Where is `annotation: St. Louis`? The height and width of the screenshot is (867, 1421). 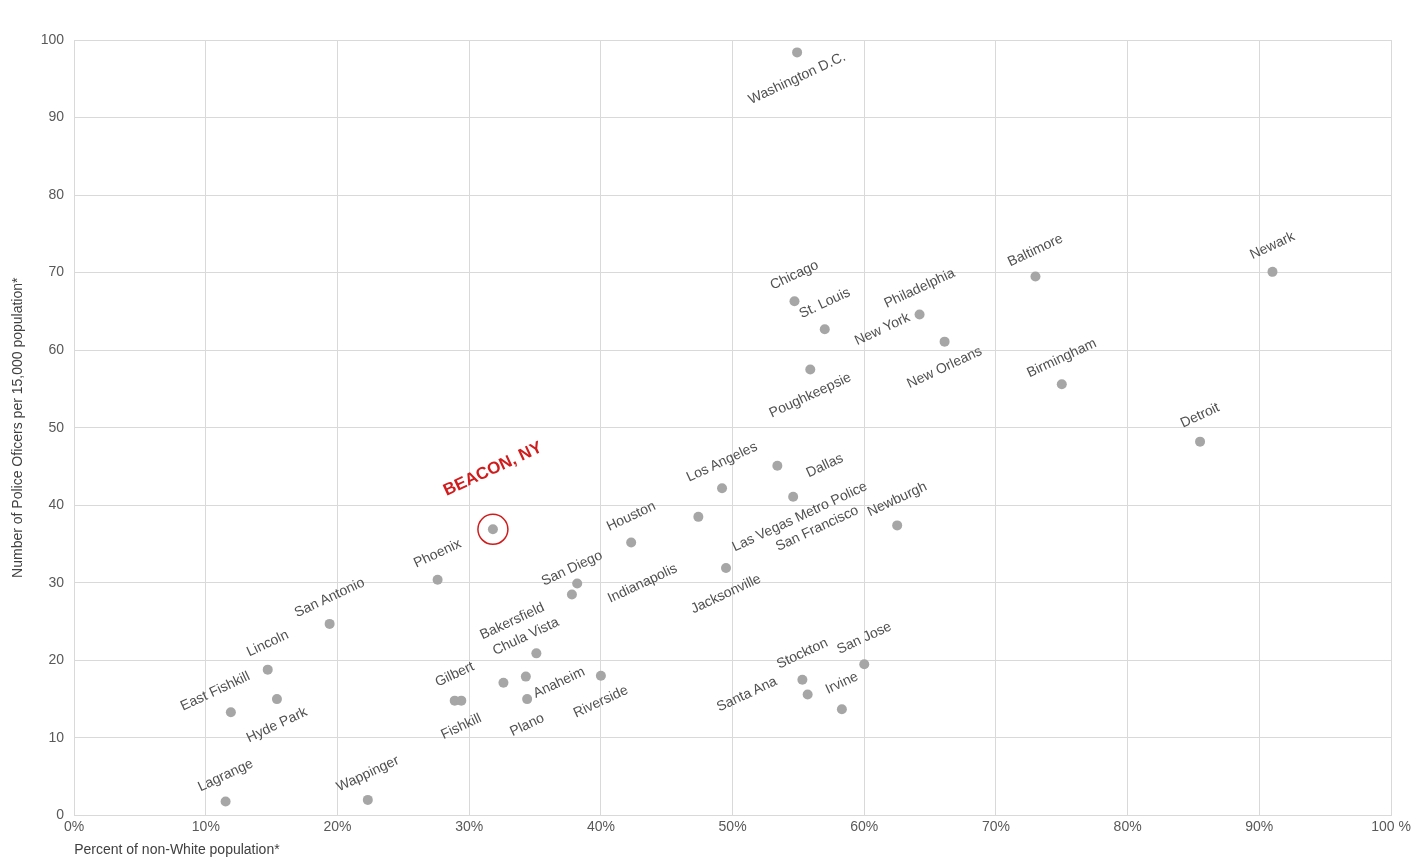 annotation: St. Louis is located at coordinates (824, 302).